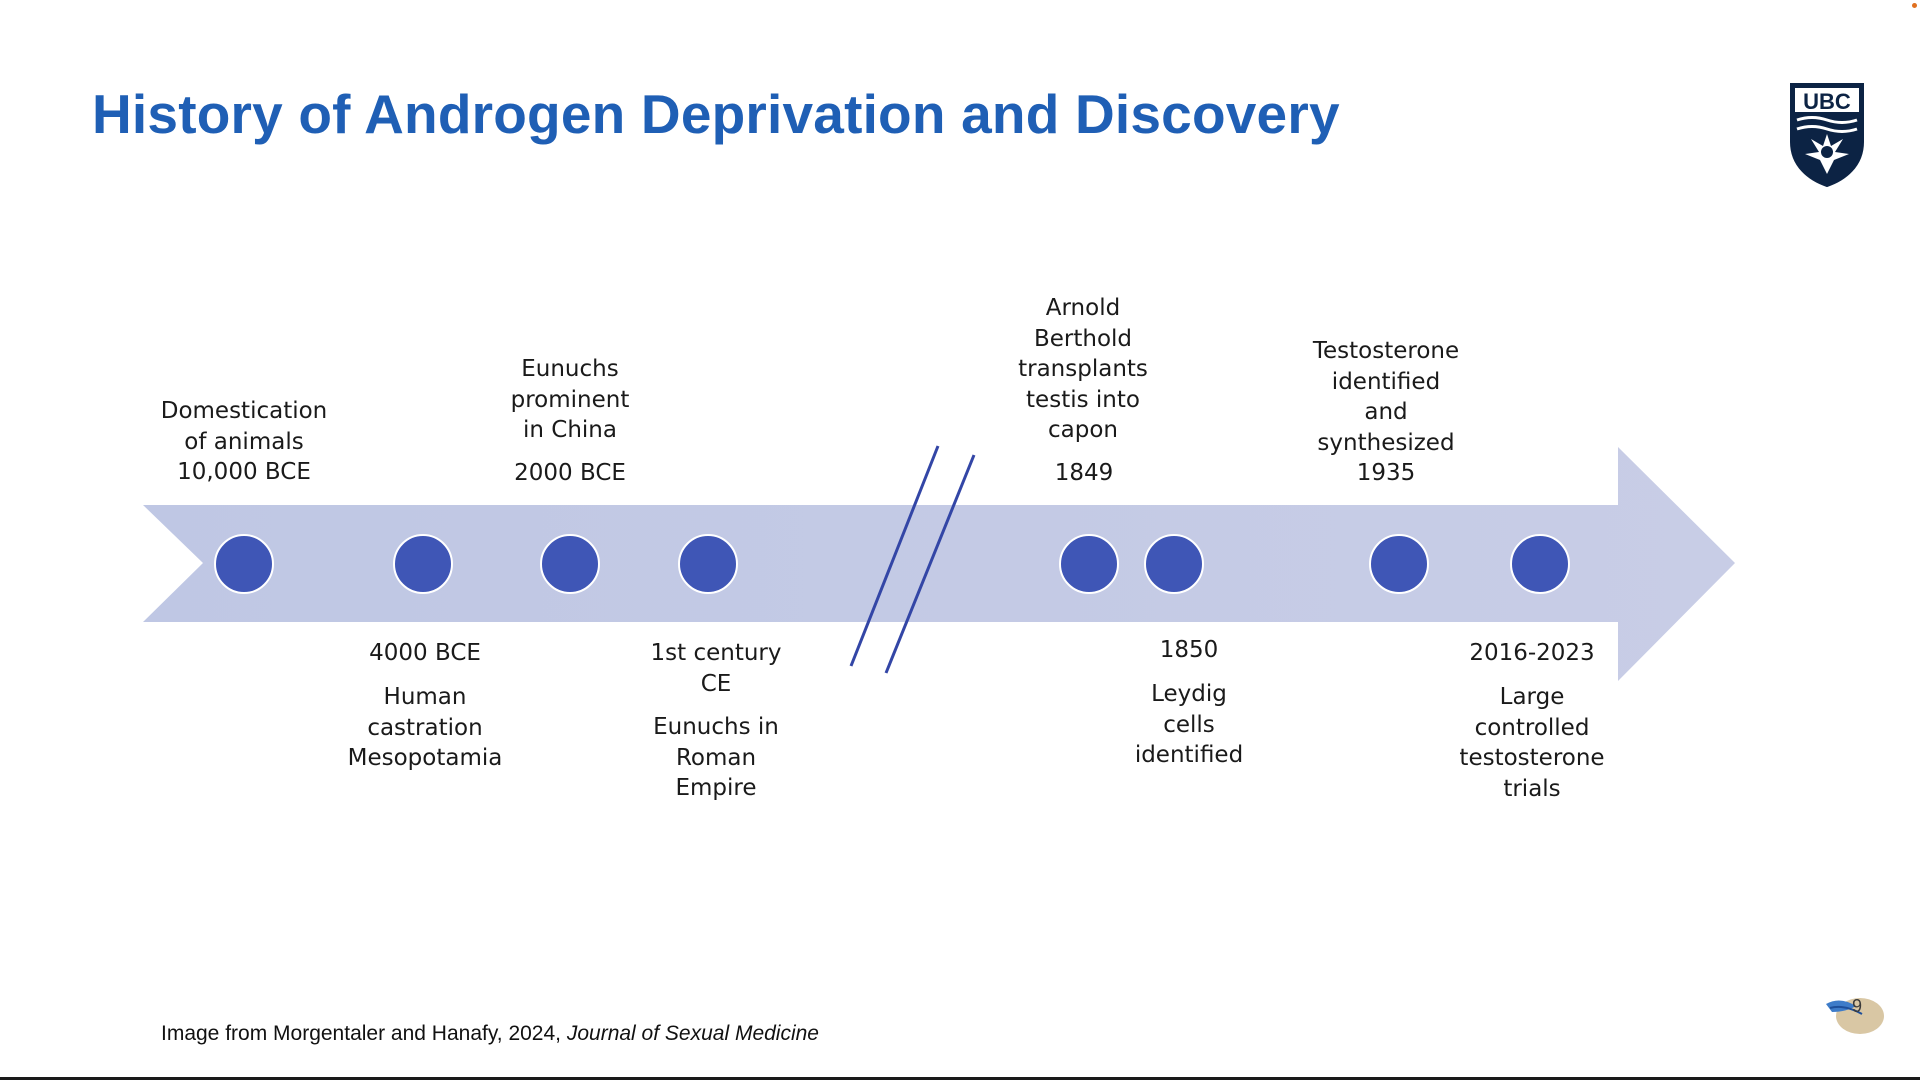 The height and width of the screenshot is (1080, 1920). Describe the element at coordinates (716, 757) in the screenshot. I see `event-eunuchs-rome: Eunuchs in Roman Empire` at that location.